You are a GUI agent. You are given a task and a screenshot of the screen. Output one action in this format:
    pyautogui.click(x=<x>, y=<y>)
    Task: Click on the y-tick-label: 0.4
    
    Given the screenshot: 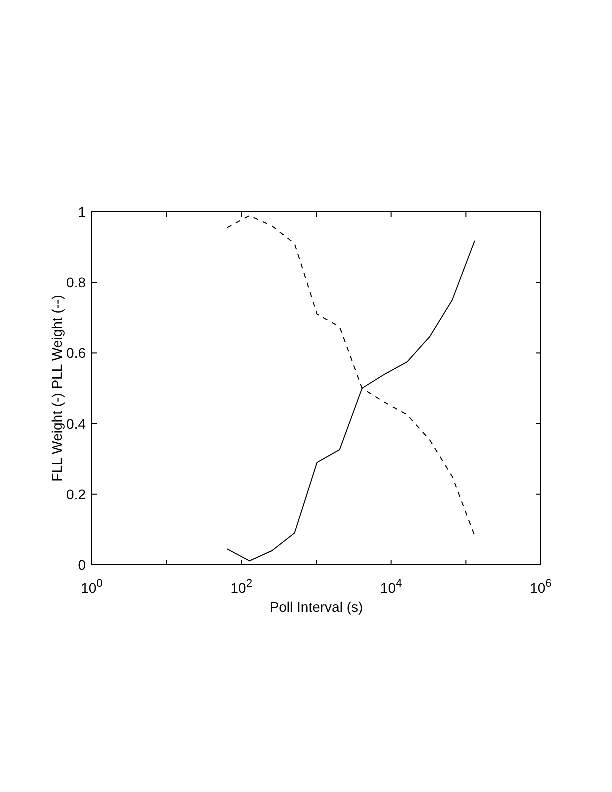 What is the action you would take?
    pyautogui.click(x=76, y=424)
    